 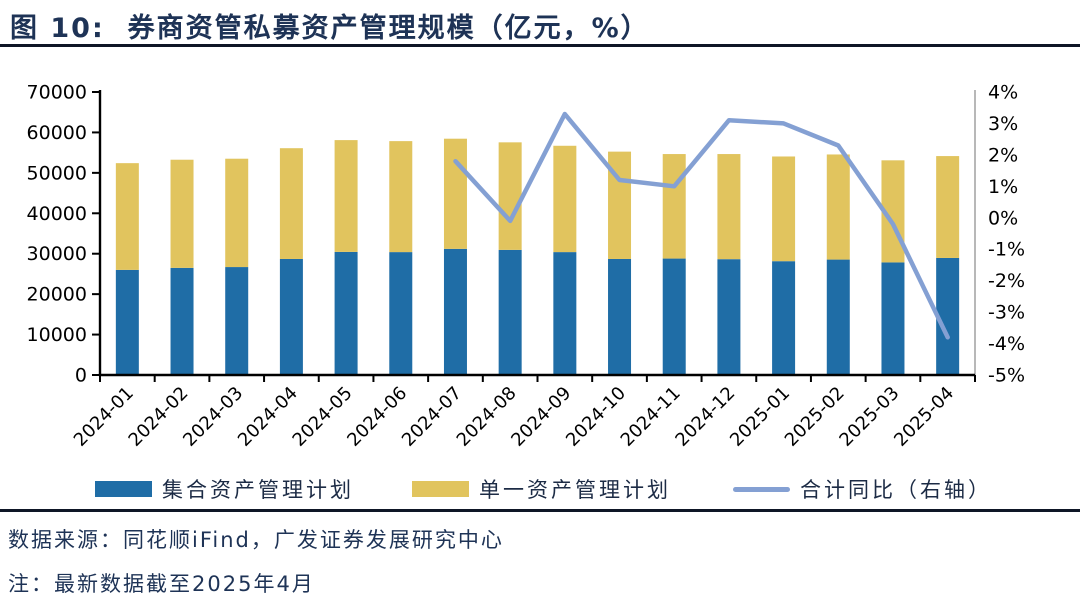 What do you see at coordinates (57, 133) in the screenshot?
I see `left-axis-tick-label: 60000` at bounding box center [57, 133].